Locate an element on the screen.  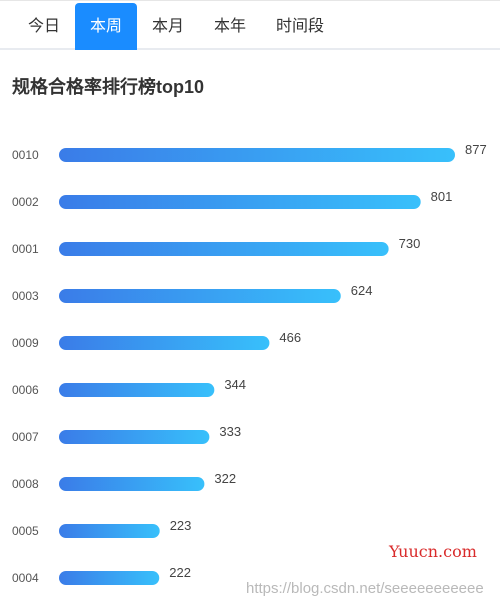
watermark-site-text: Yuucn.com is located at coordinates (433, 551).